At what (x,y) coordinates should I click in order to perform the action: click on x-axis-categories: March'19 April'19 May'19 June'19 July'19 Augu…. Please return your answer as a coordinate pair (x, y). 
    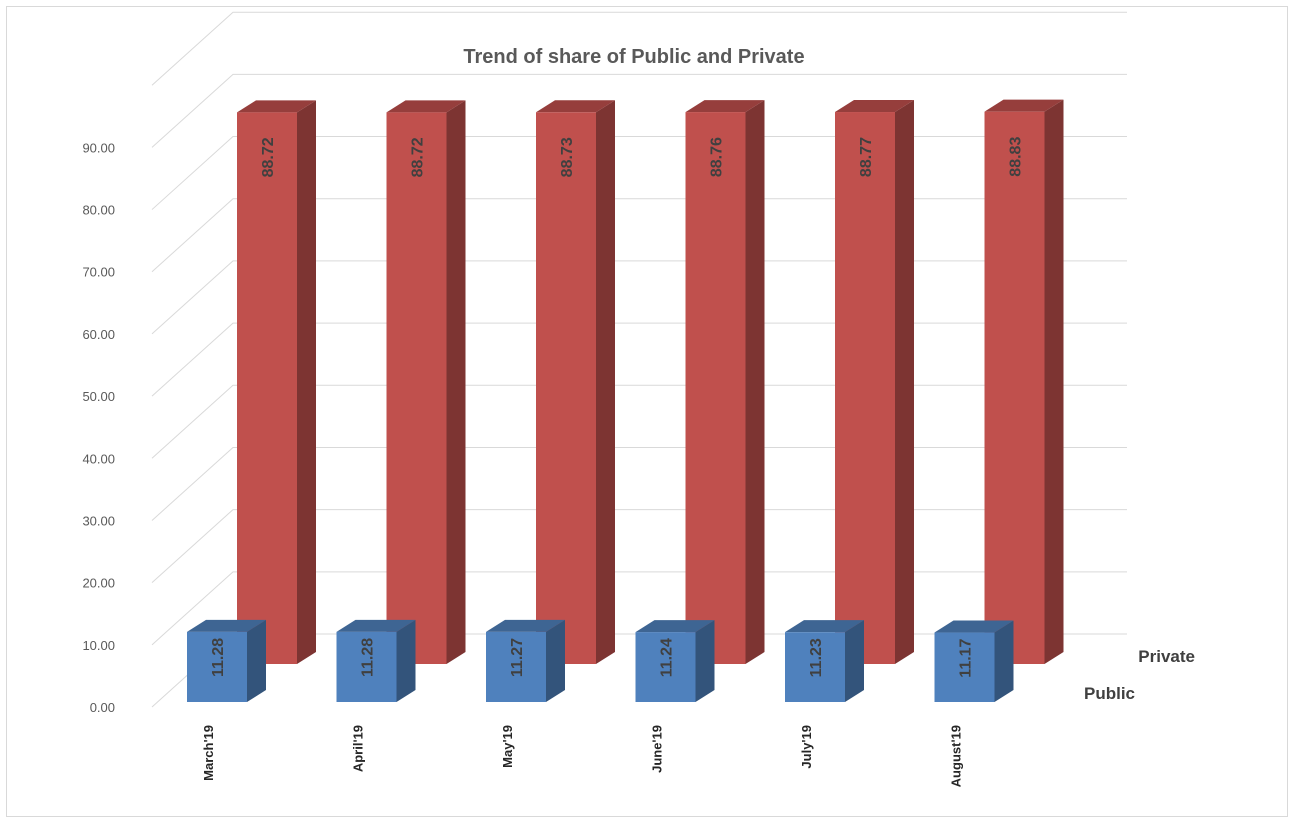
    Looking at the image, I should click on (582, 756).